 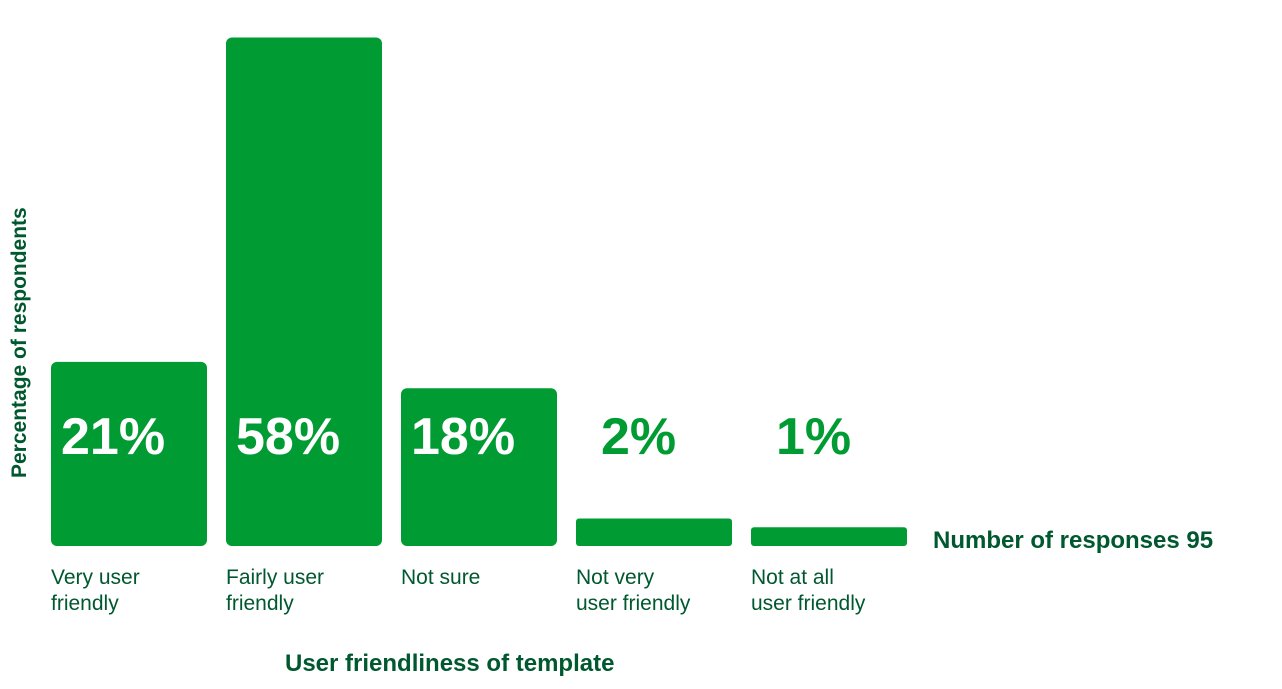 I want to click on value-label-3: 2%, so click(x=638, y=437).